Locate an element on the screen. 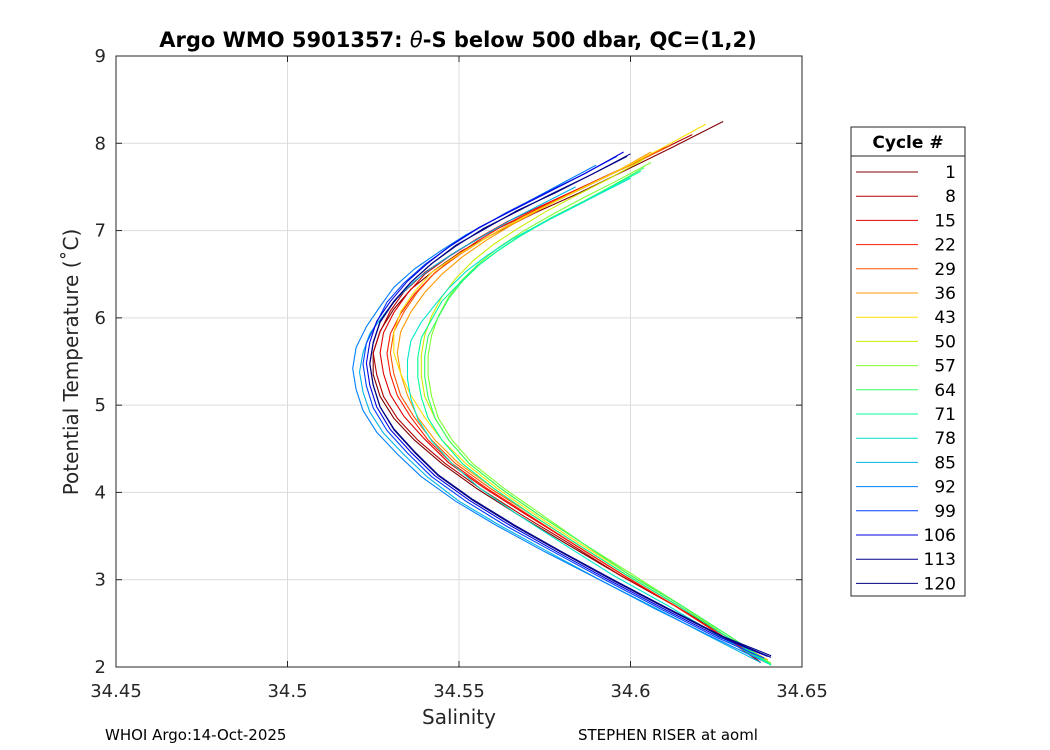 The width and height of the screenshot is (1050, 750). y-tick-label: 2 is located at coordinates (100, 667).